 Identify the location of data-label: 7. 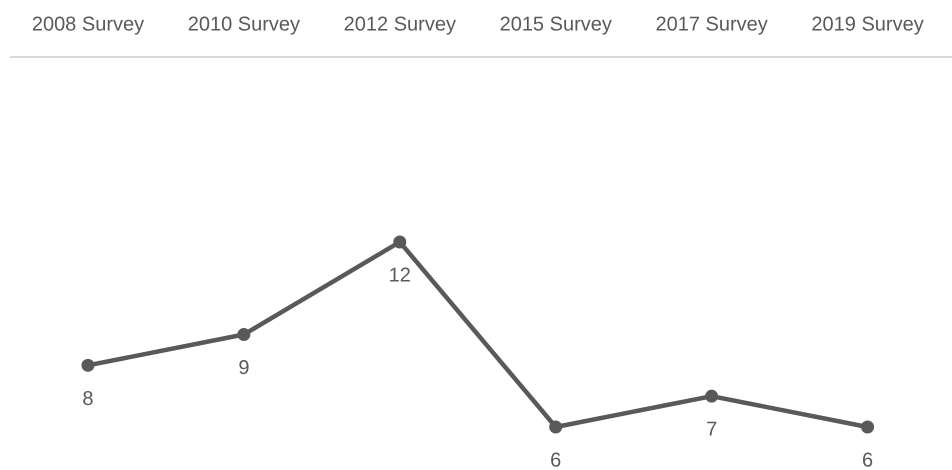
(712, 429).